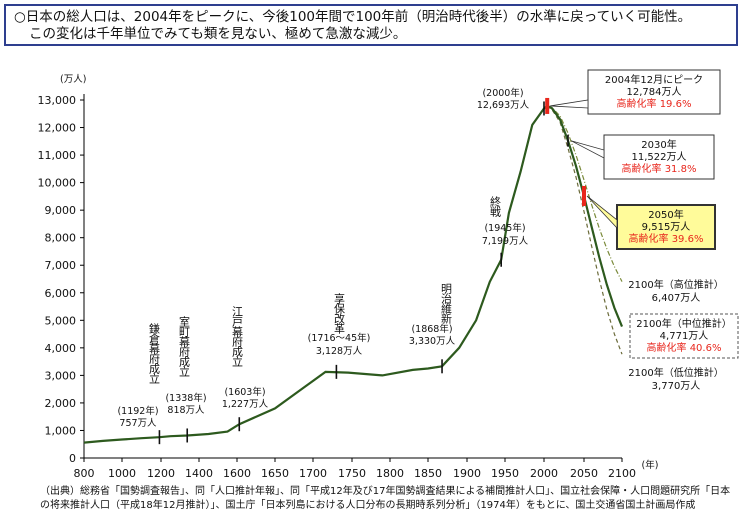 The image size is (744, 516). What do you see at coordinates (676, 386) in the screenshot?
I see `low-2100-line-2: 3,770万人` at bounding box center [676, 386].